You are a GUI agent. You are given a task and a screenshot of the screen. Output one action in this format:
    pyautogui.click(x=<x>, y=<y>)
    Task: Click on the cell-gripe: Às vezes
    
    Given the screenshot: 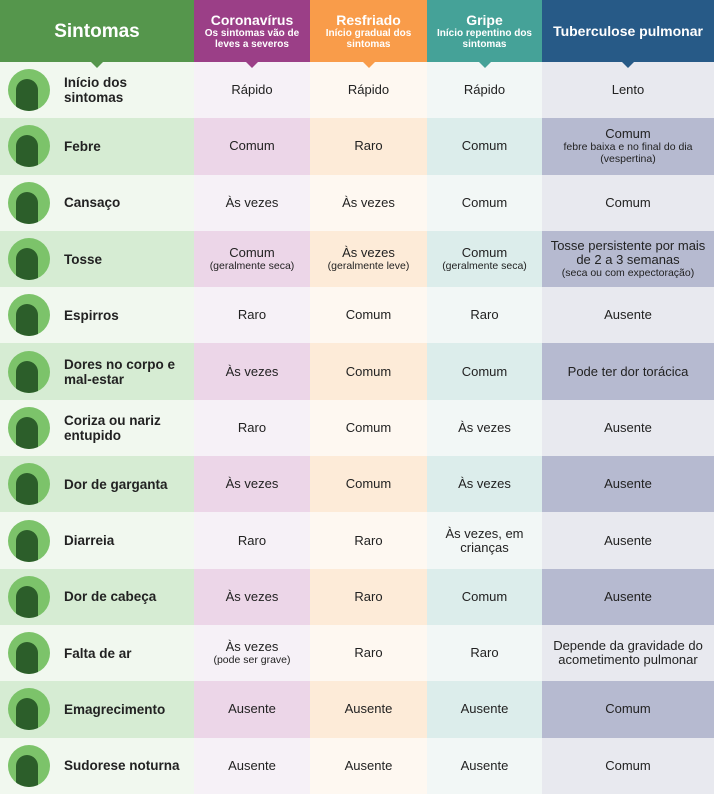 What is the action you would take?
    pyautogui.click(x=484, y=428)
    